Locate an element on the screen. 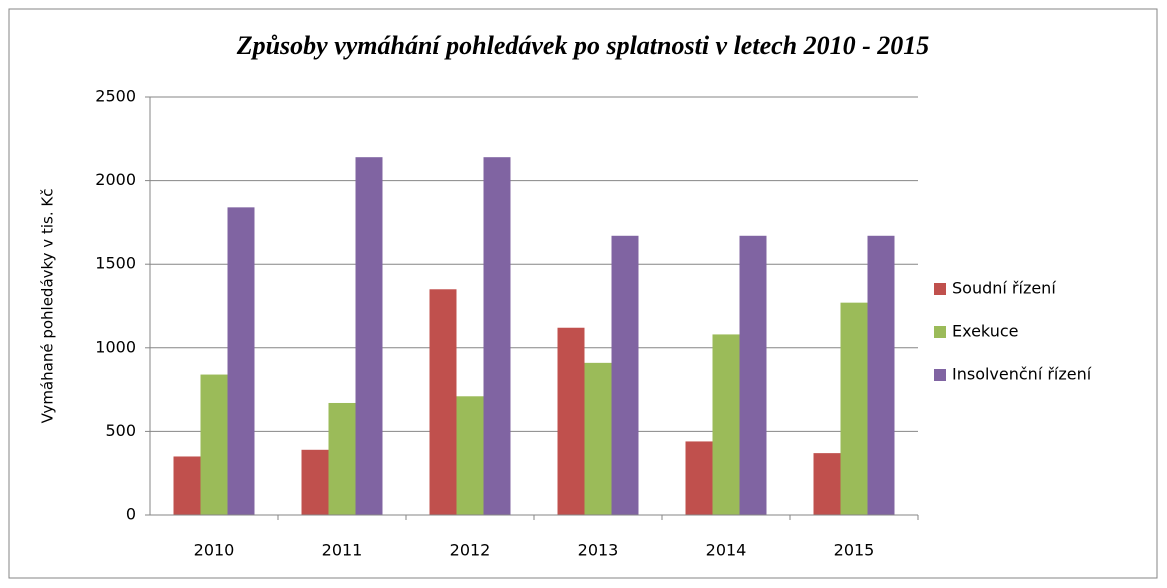 This screenshot has height=588, width=1167. x-tick-label: 2015 is located at coordinates (854, 550).